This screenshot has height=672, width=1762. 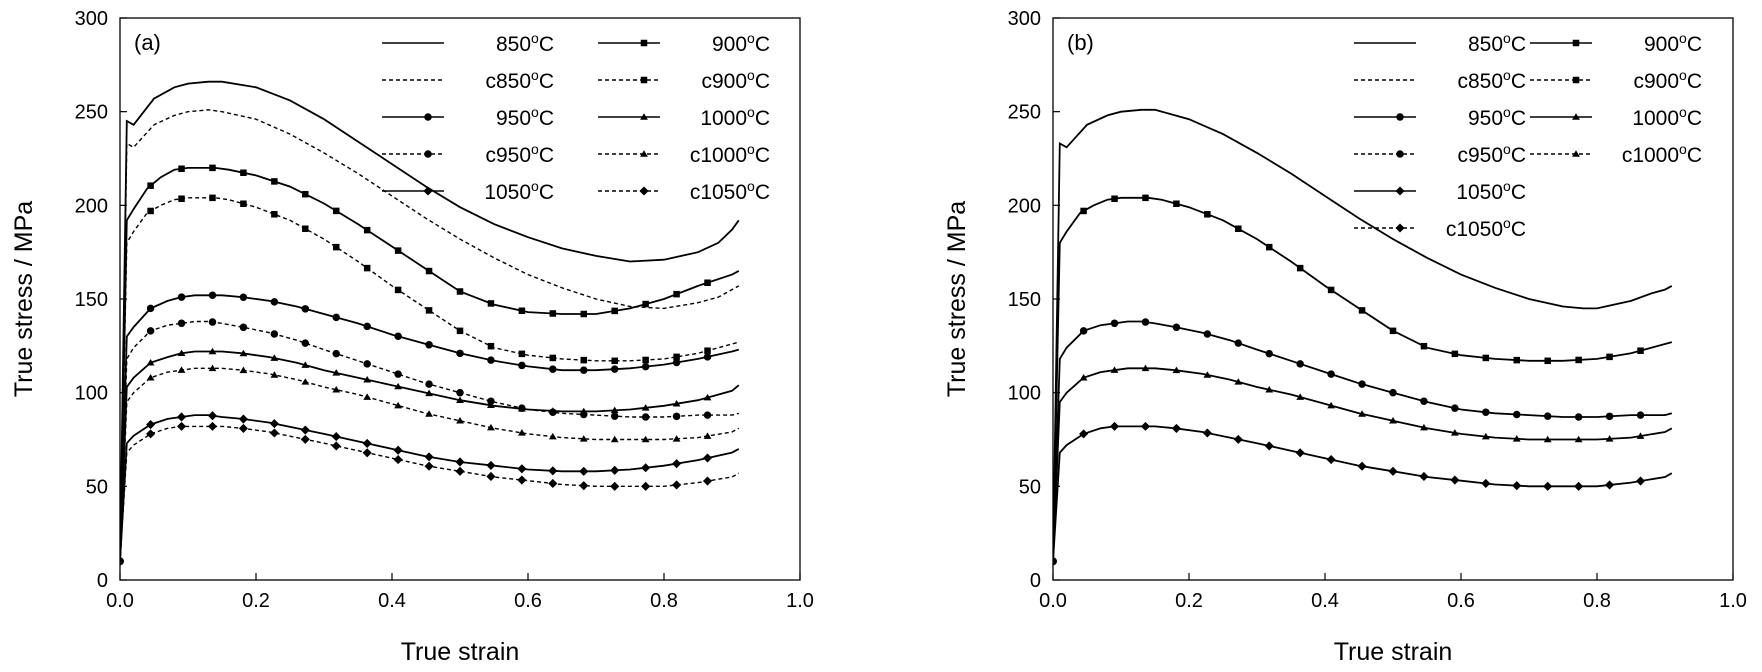 I want to click on x-tick-label: 0.4, so click(x=1325, y=601).